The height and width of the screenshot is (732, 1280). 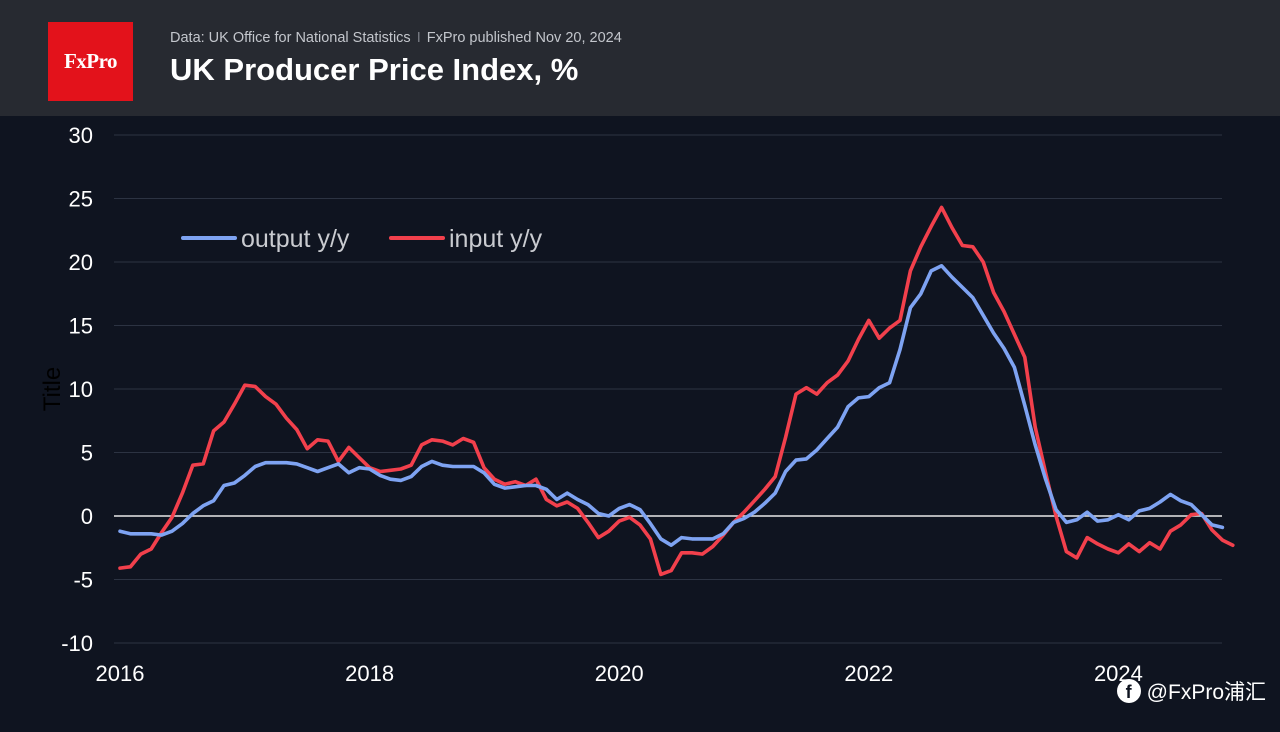 I want to click on y-tick-label: 25, so click(x=81, y=199).